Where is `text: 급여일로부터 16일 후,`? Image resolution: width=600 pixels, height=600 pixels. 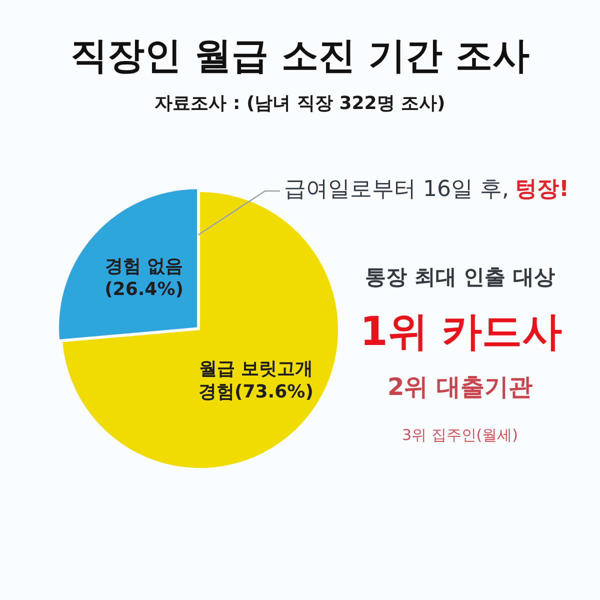 text: 급여일로부터 16일 후, is located at coordinates (396, 189).